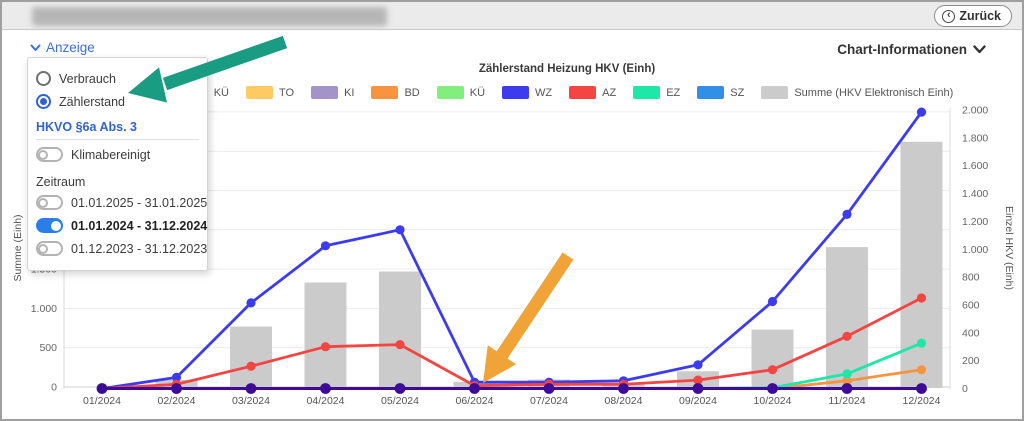 The height and width of the screenshot is (421, 1024). I want to click on legend-item-TO: TO, so click(270, 92).